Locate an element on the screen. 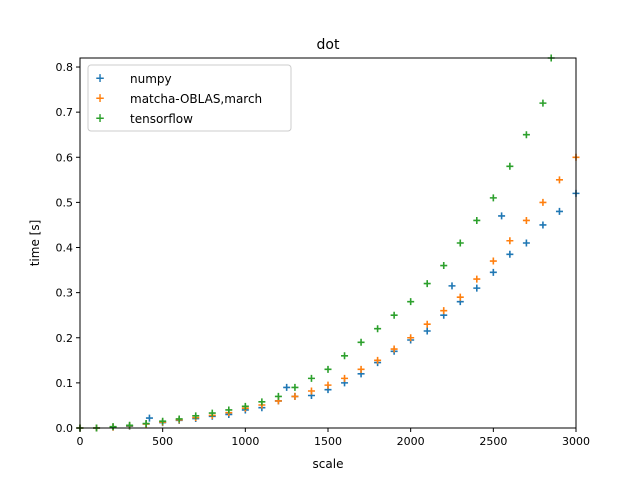 Image resolution: width=640 pixels, height=484 pixels. x-tick-label: 2000 is located at coordinates (411, 441).